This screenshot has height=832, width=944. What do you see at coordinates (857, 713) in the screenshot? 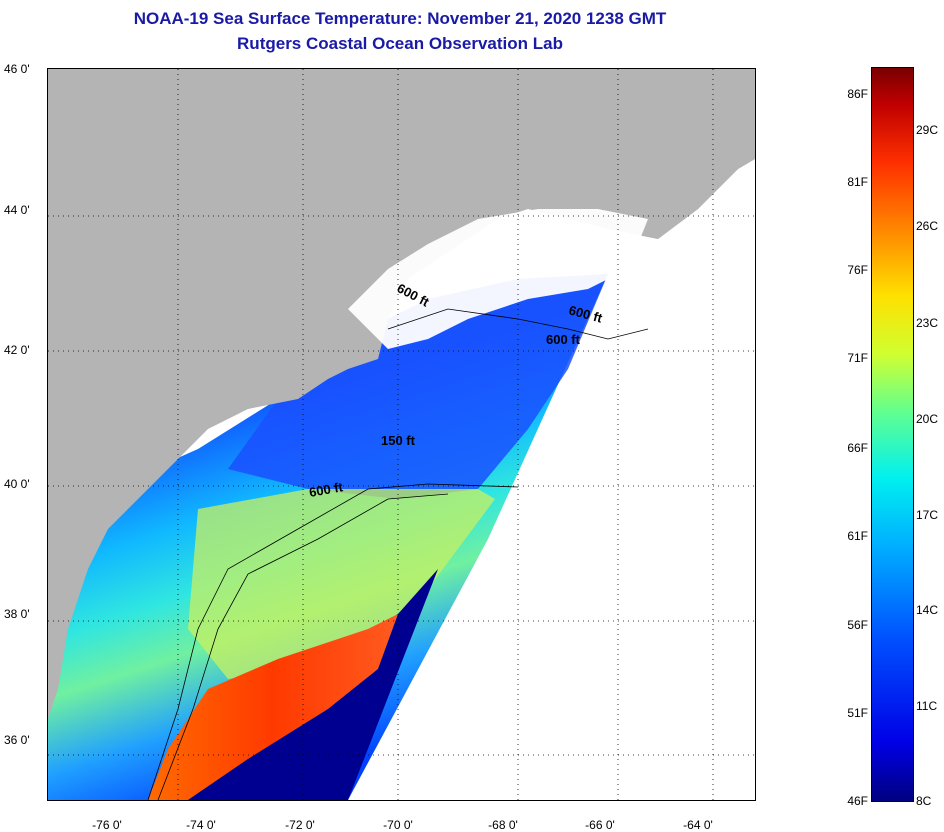
I see `colorbar-f-label: 51F` at bounding box center [857, 713].